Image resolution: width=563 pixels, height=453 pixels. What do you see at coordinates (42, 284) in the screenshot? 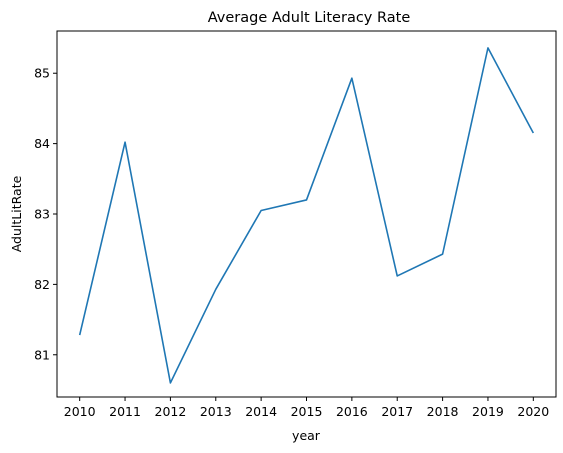
I see `y-tick-label: 82` at bounding box center [42, 284].